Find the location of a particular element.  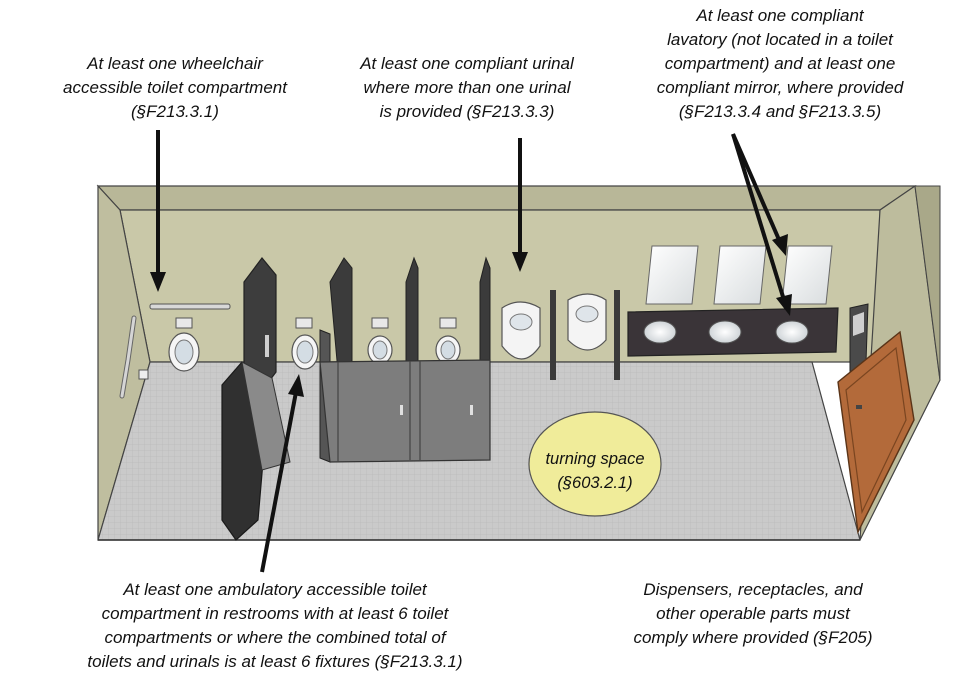

turning-space-circle is located at coordinates (595, 464).